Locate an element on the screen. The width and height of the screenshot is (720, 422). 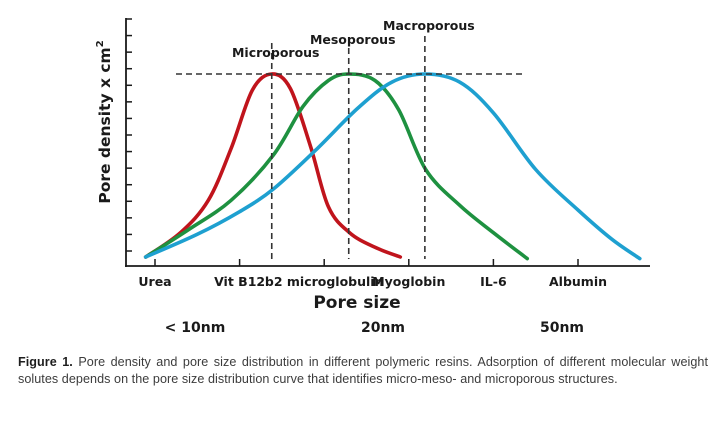
annotation-macroporous: Macroporous is located at coordinates (429, 25).